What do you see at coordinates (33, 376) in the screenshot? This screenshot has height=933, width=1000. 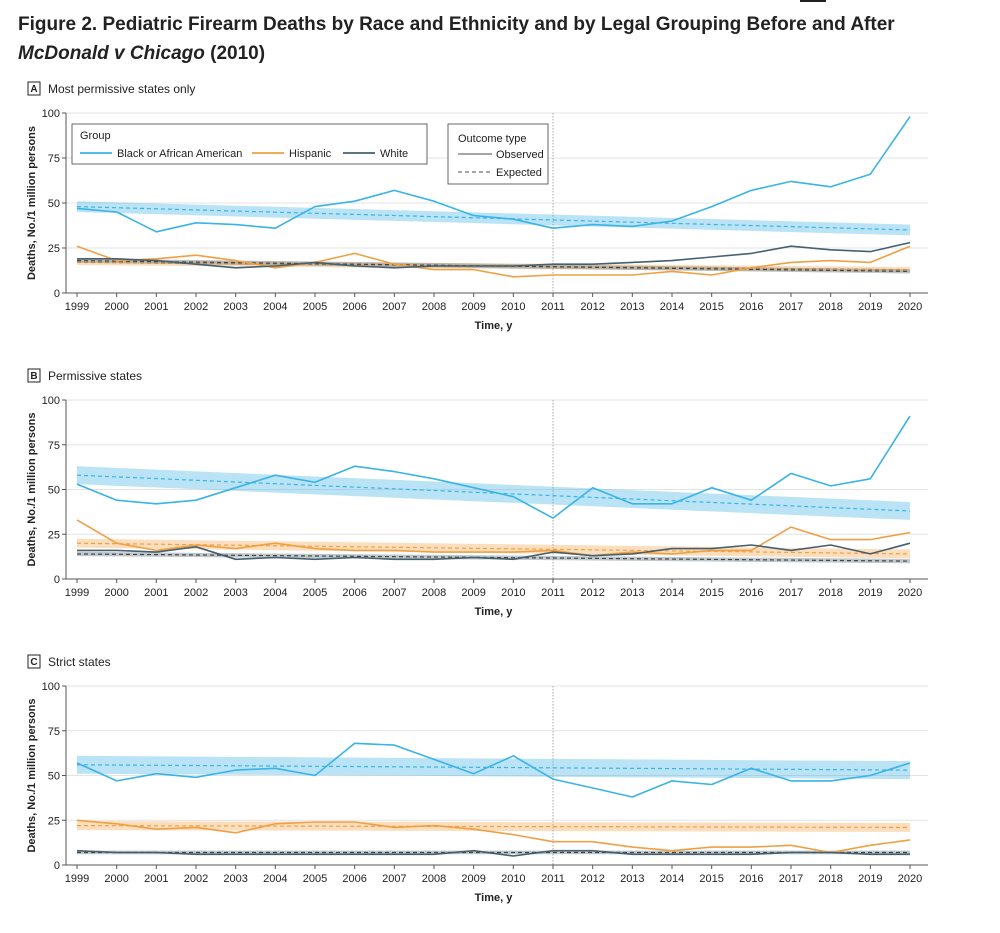 I see `panel-letter: B` at bounding box center [33, 376].